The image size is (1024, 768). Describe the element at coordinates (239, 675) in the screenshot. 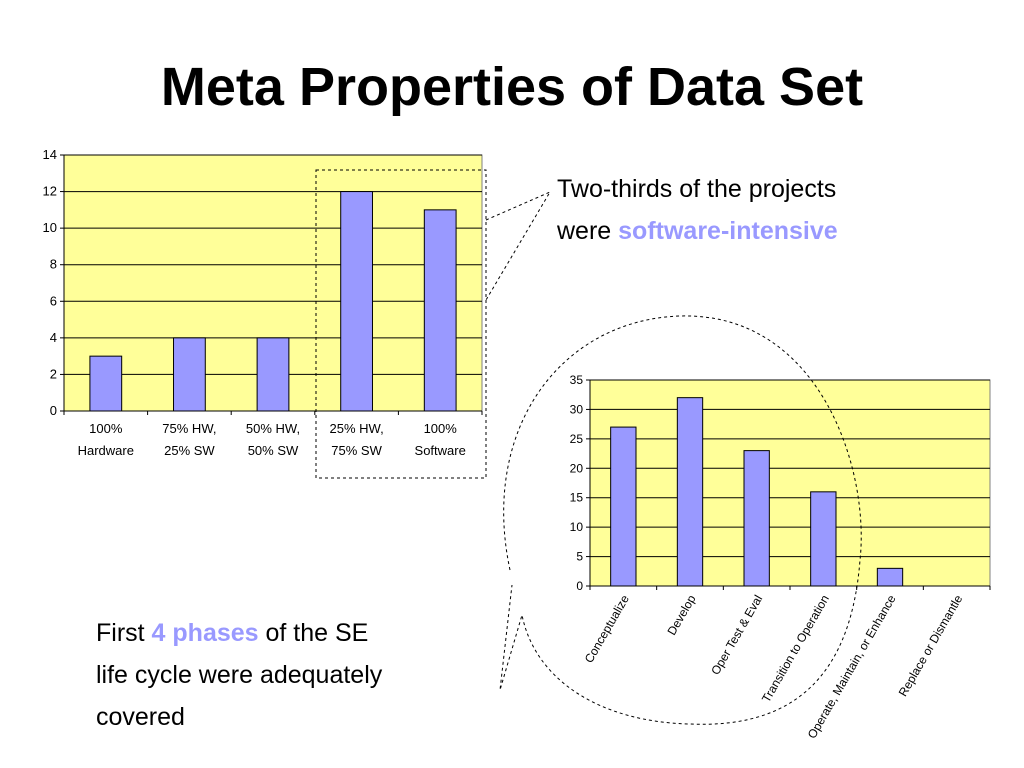

I see `note2-line2: life cycle were adequately` at that location.